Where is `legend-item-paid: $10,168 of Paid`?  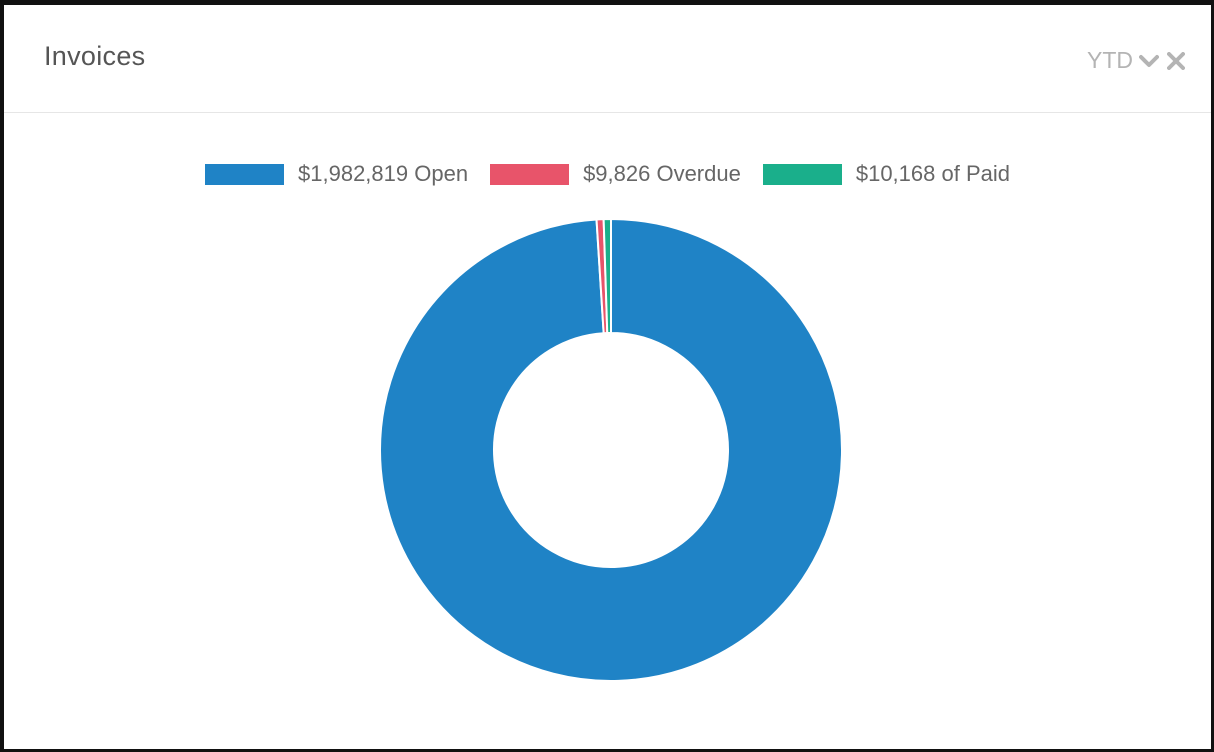 legend-item-paid: $10,168 of Paid is located at coordinates (886, 174).